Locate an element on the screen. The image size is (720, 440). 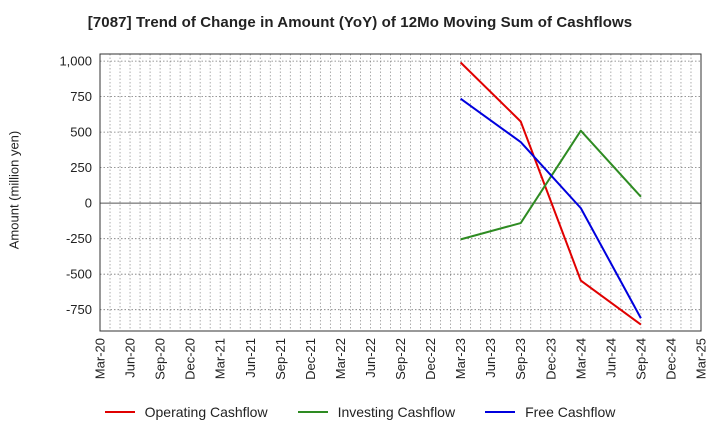
x-tick-label: Mar-23 is located at coordinates (460, 358).